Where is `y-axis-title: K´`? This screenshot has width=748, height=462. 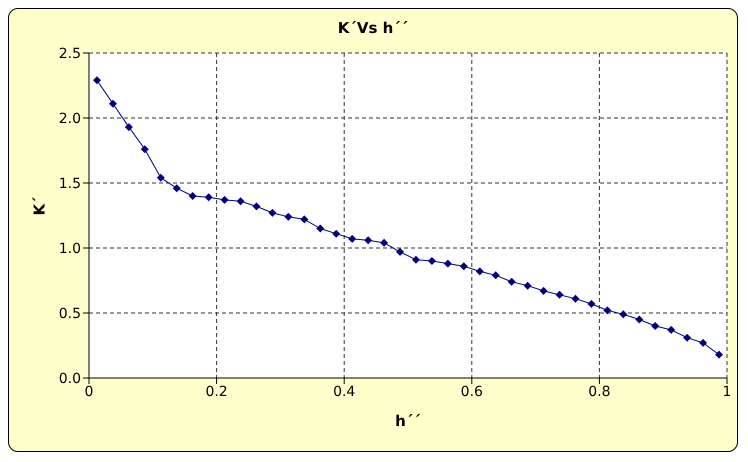
y-axis-title: K´ is located at coordinates (39, 206).